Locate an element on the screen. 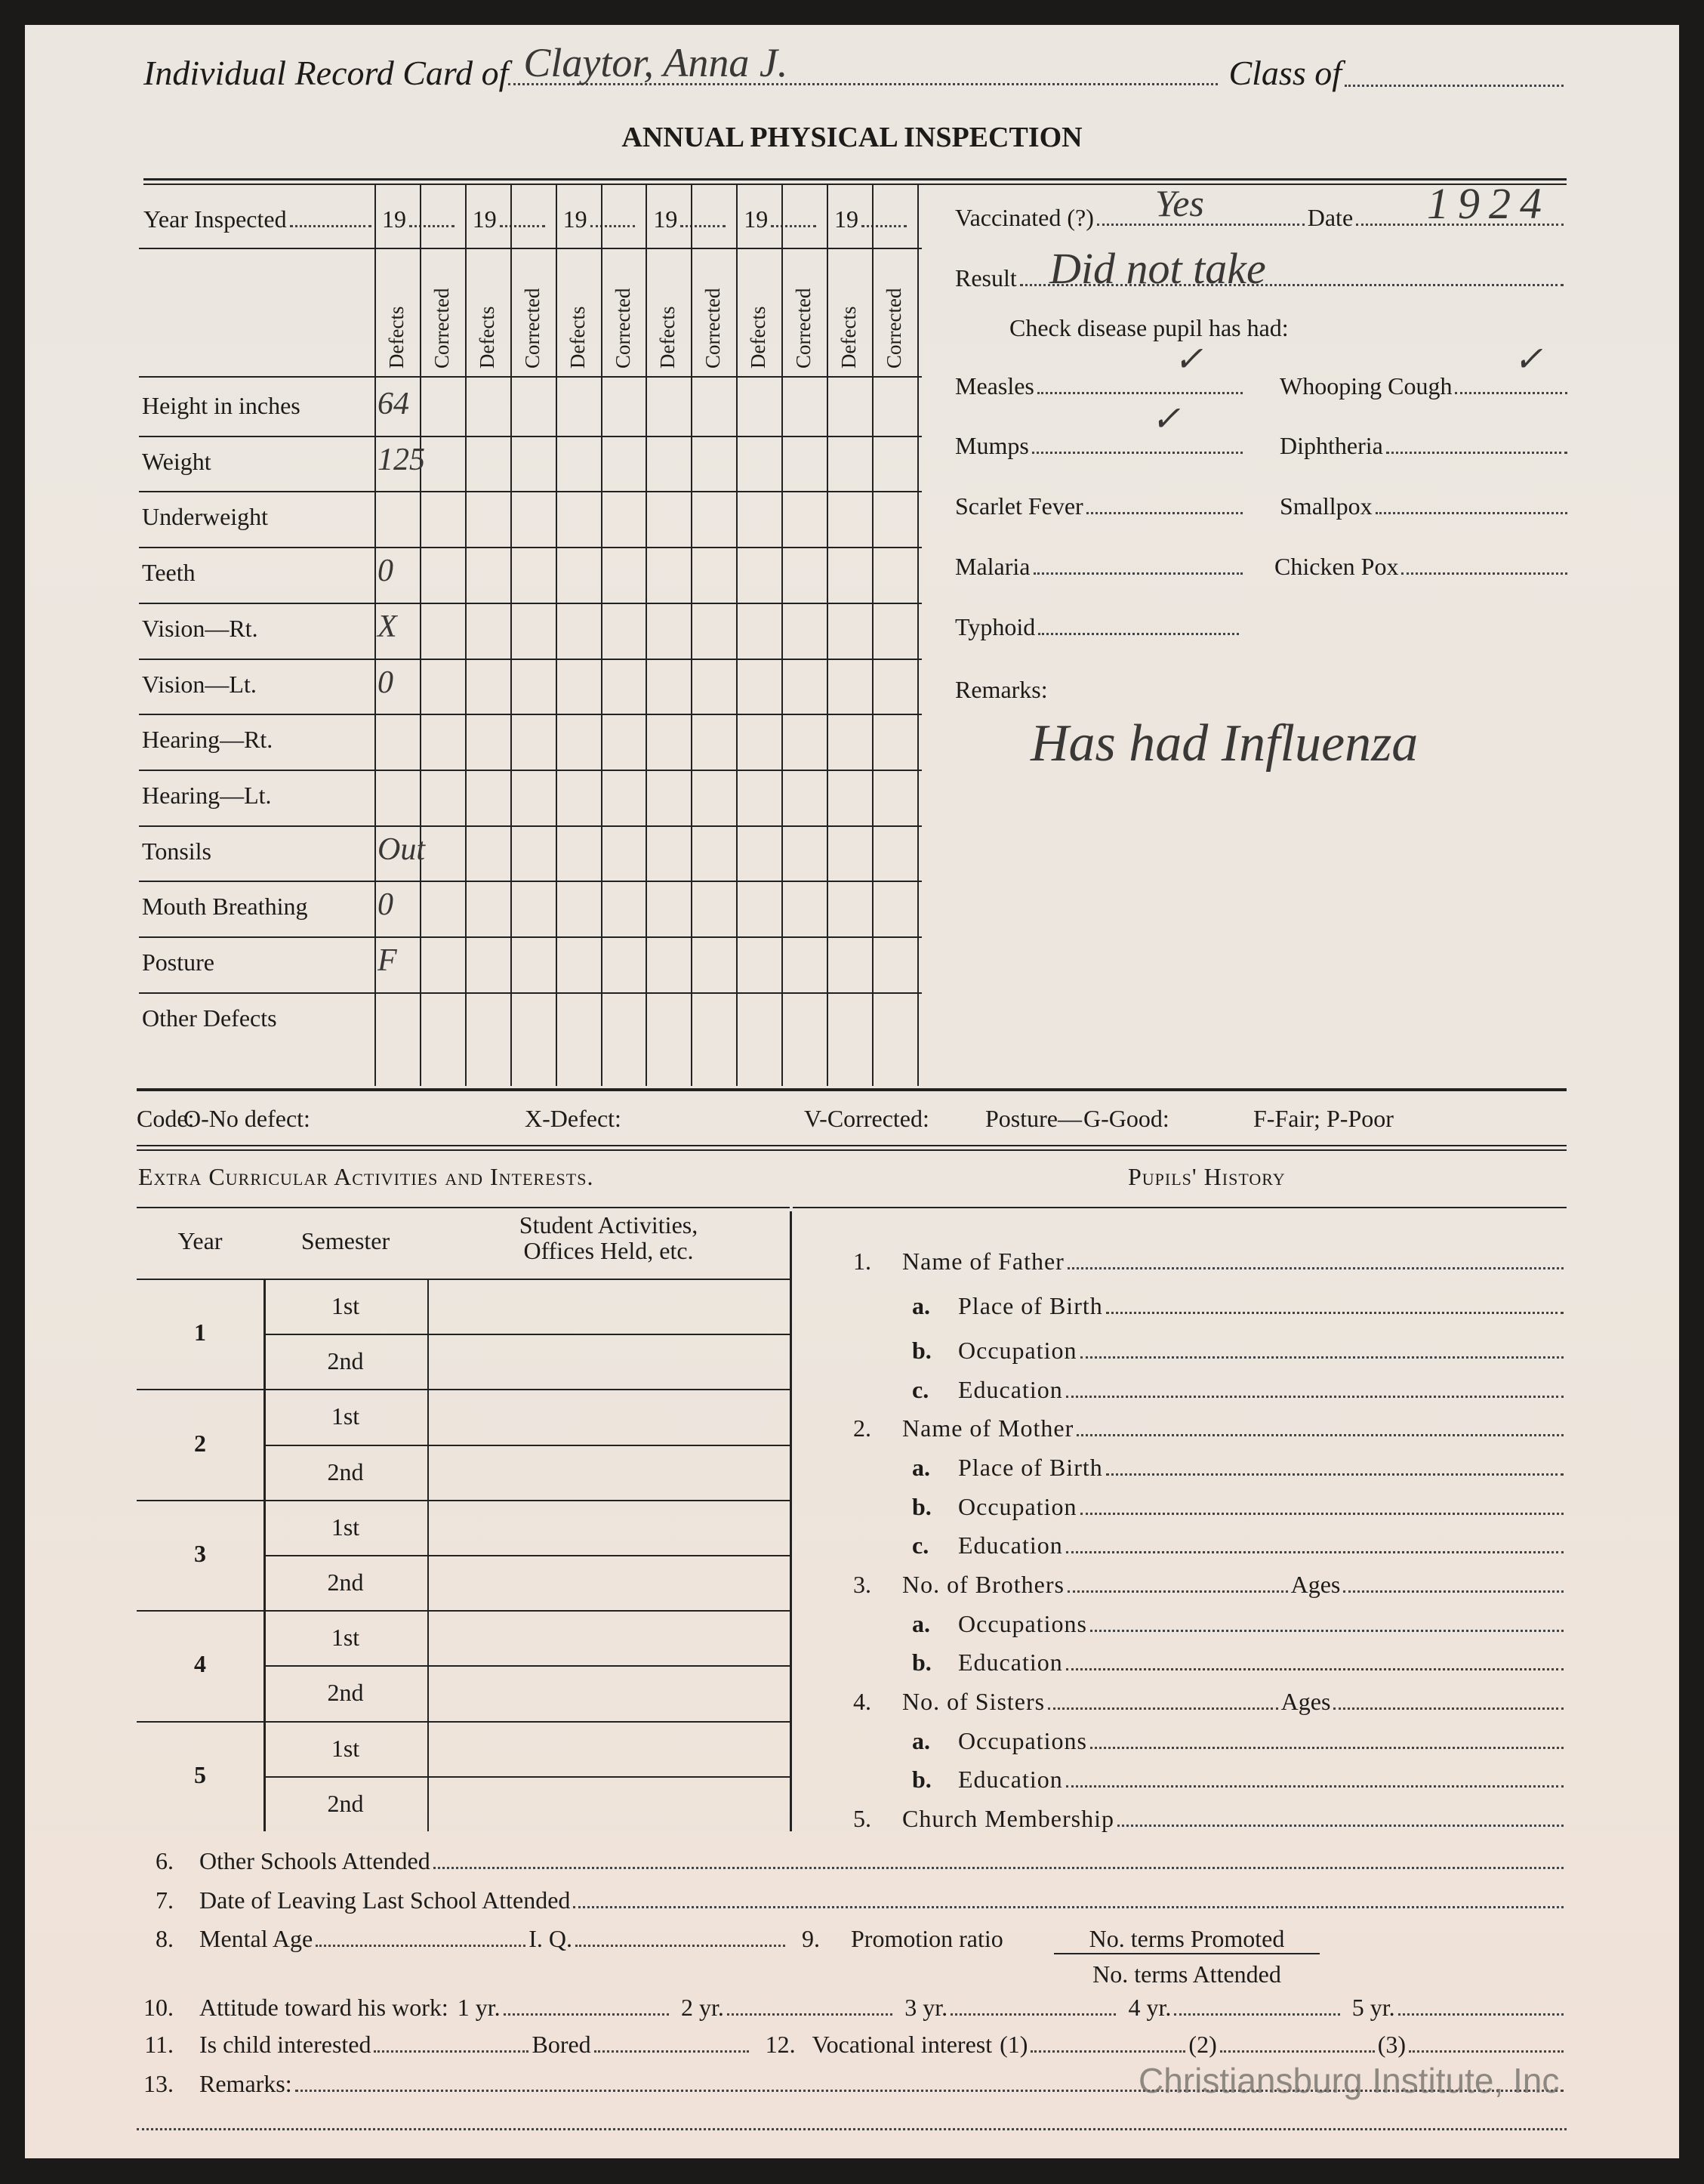 The image size is (1704, 2184). year-inspected-5: 19 is located at coordinates (782, 219).